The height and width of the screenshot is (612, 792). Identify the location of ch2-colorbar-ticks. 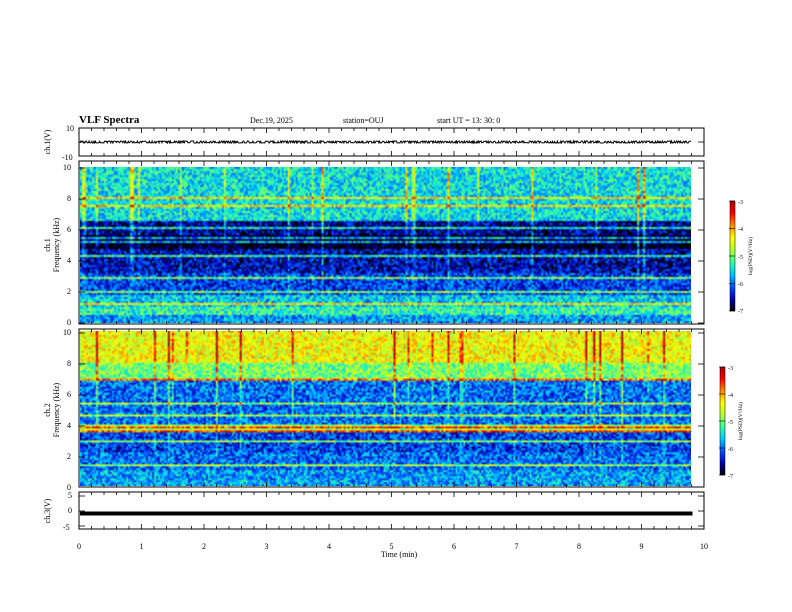
(722, 421).